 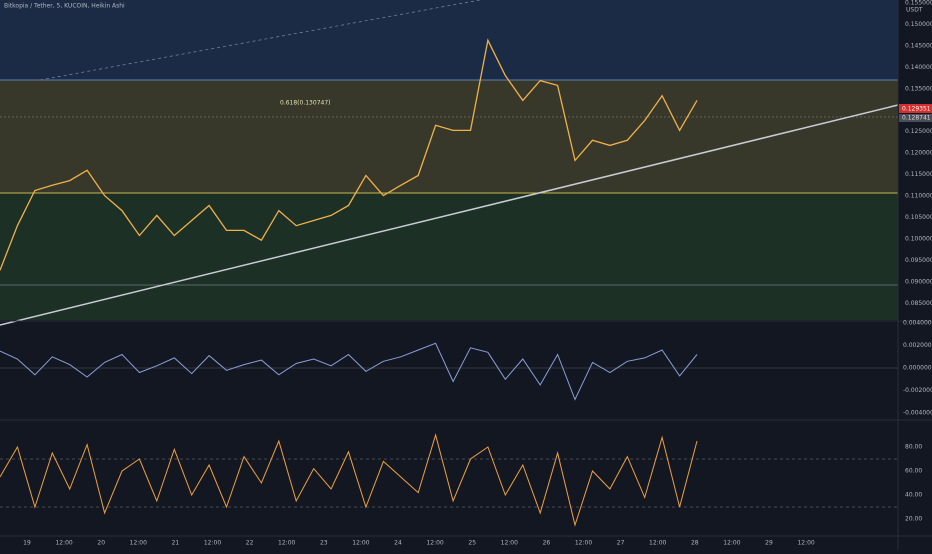 What do you see at coordinates (260, 40) in the screenshot?
I see `dashed-trend` at bounding box center [260, 40].